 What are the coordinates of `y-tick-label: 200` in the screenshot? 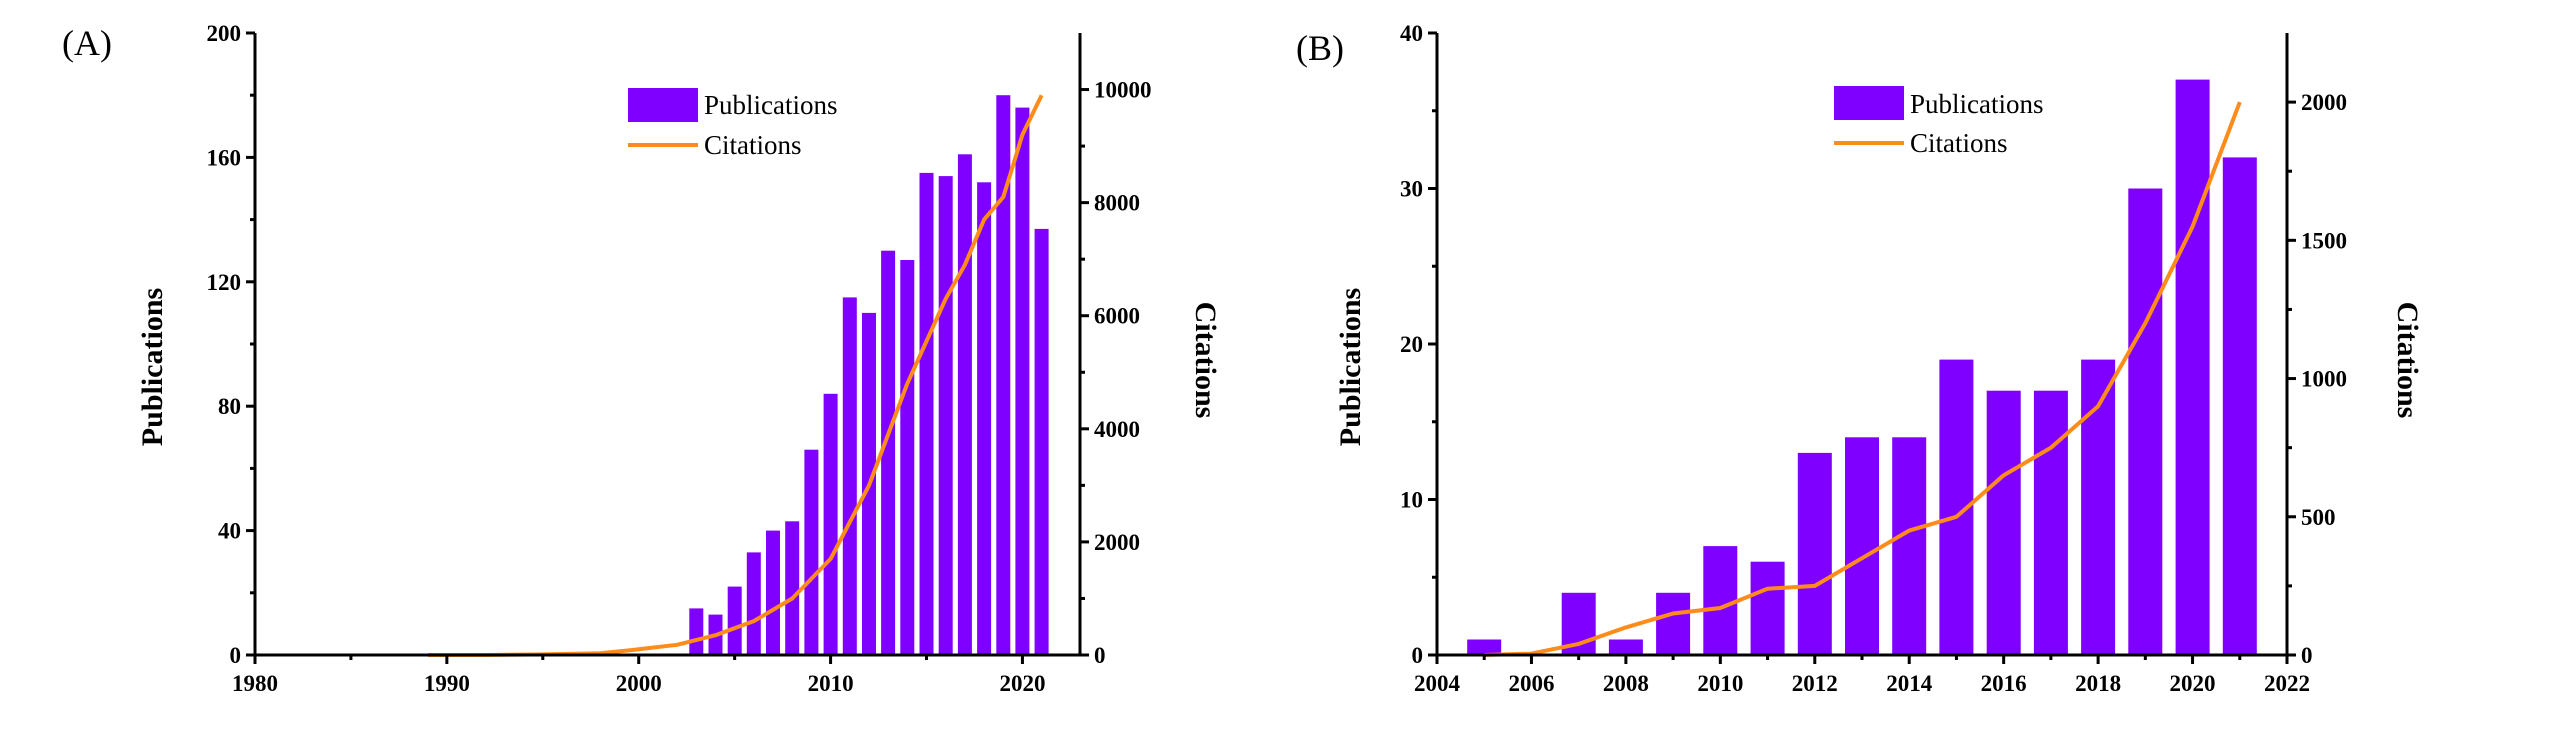 It's located at (224, 33).